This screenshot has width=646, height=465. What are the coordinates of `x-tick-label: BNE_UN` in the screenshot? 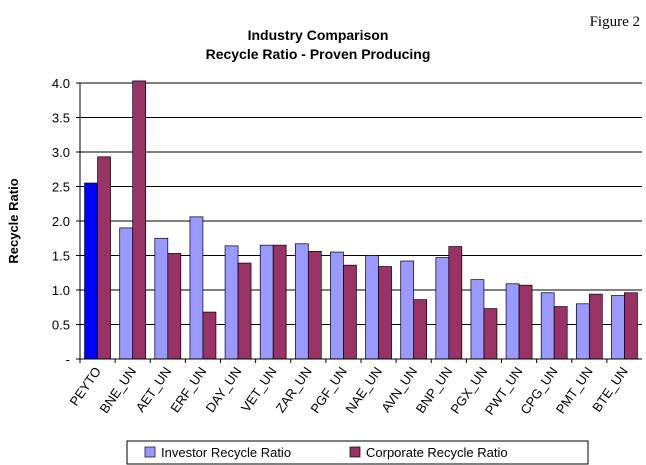 It's located at (118, 390).